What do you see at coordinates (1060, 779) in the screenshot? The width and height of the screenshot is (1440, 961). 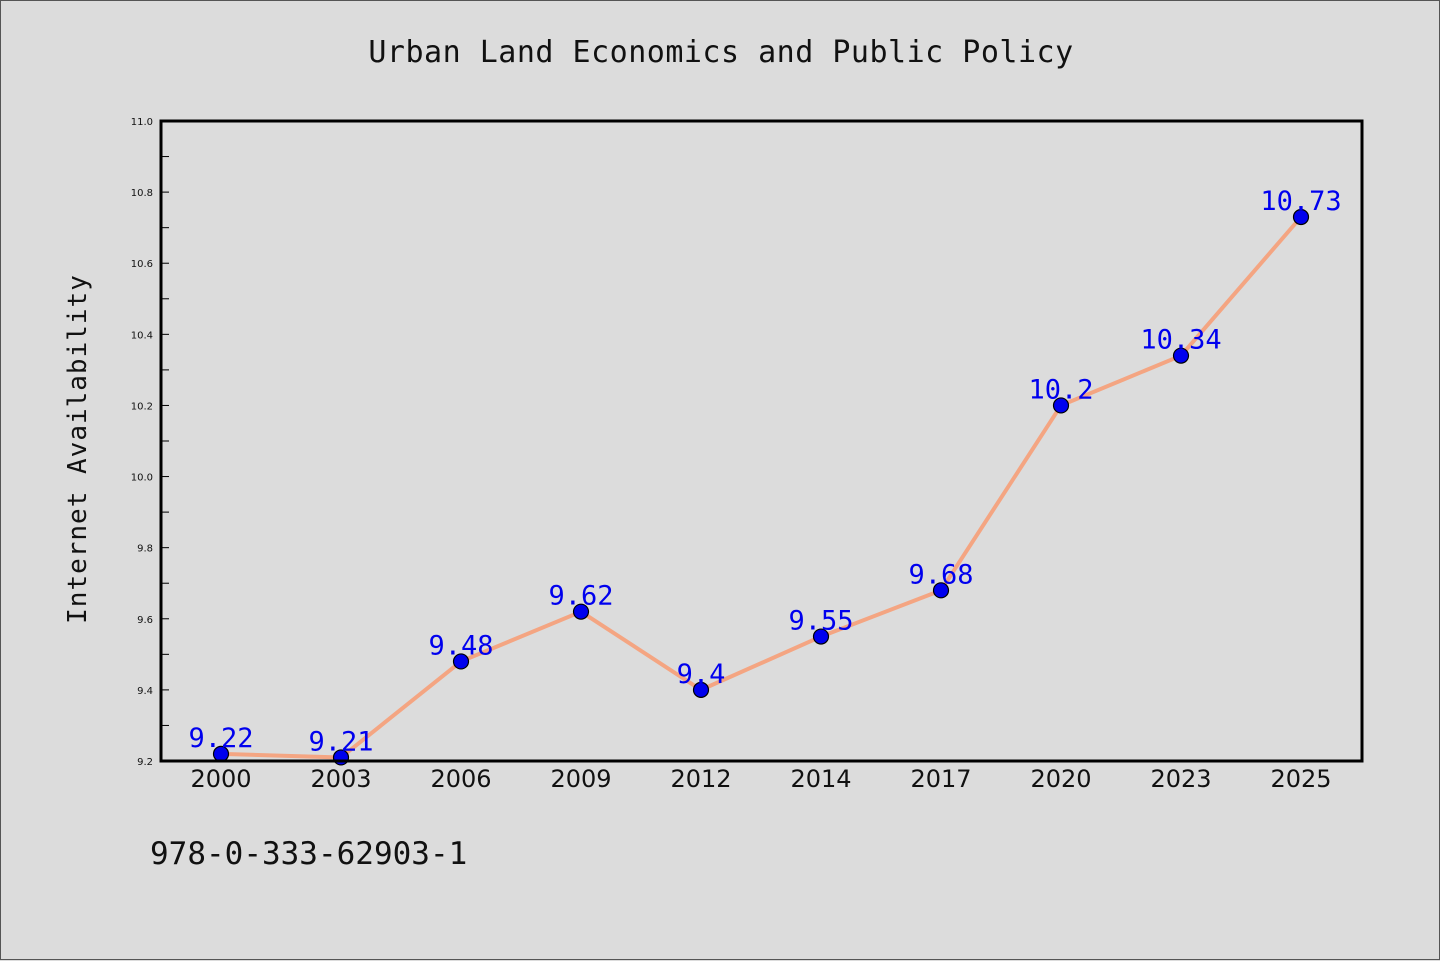 I see `x-tick-label: 2020` at bounding box center [1060, 779].